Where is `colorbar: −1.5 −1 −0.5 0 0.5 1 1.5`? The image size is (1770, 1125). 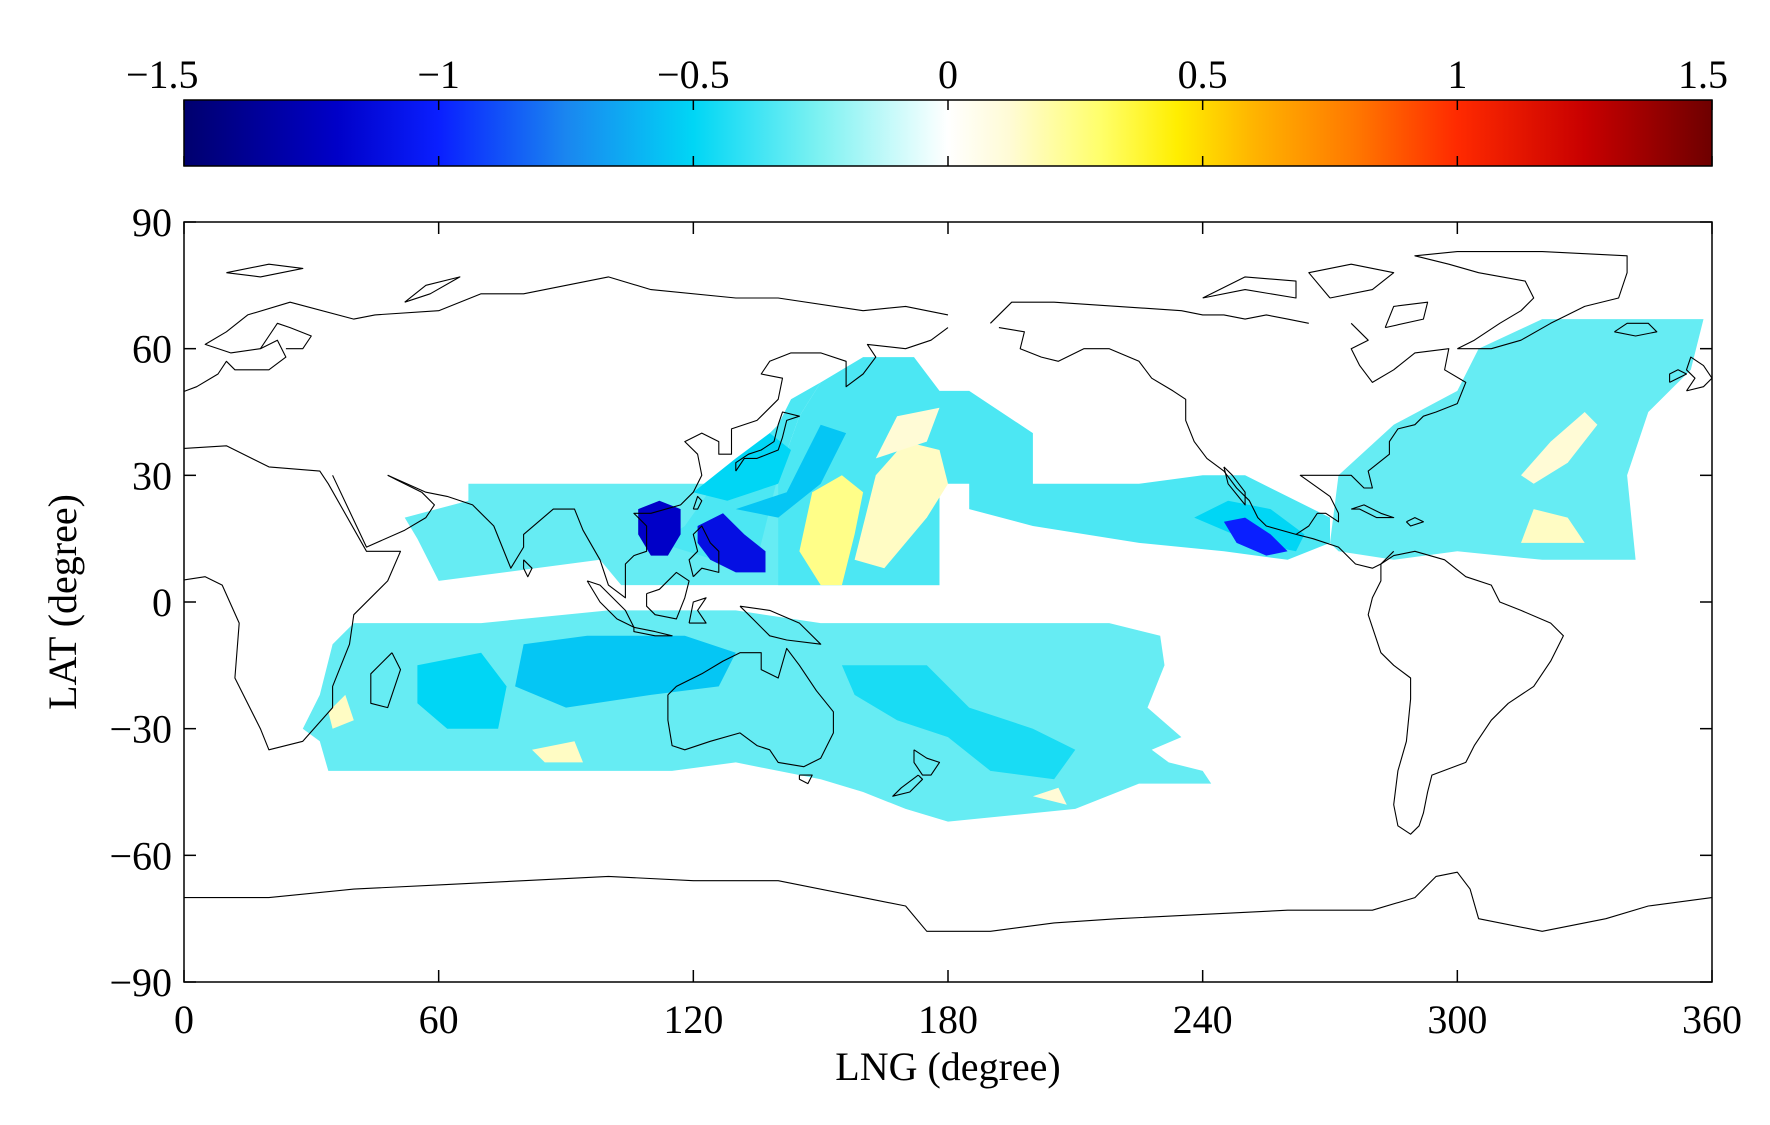
colorbar: −1.5 −1 −0.5 0 0.5 1 1.5 is located at coordinates (927, 109).